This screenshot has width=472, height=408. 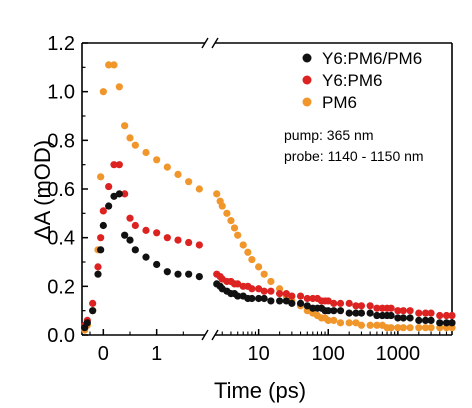 What do you see at coordinates (362, 80) in the screenshot?
I see `legend: Y6:PM6/PM6 Y6:PM6 PM6` at bounding box center [362, 80].